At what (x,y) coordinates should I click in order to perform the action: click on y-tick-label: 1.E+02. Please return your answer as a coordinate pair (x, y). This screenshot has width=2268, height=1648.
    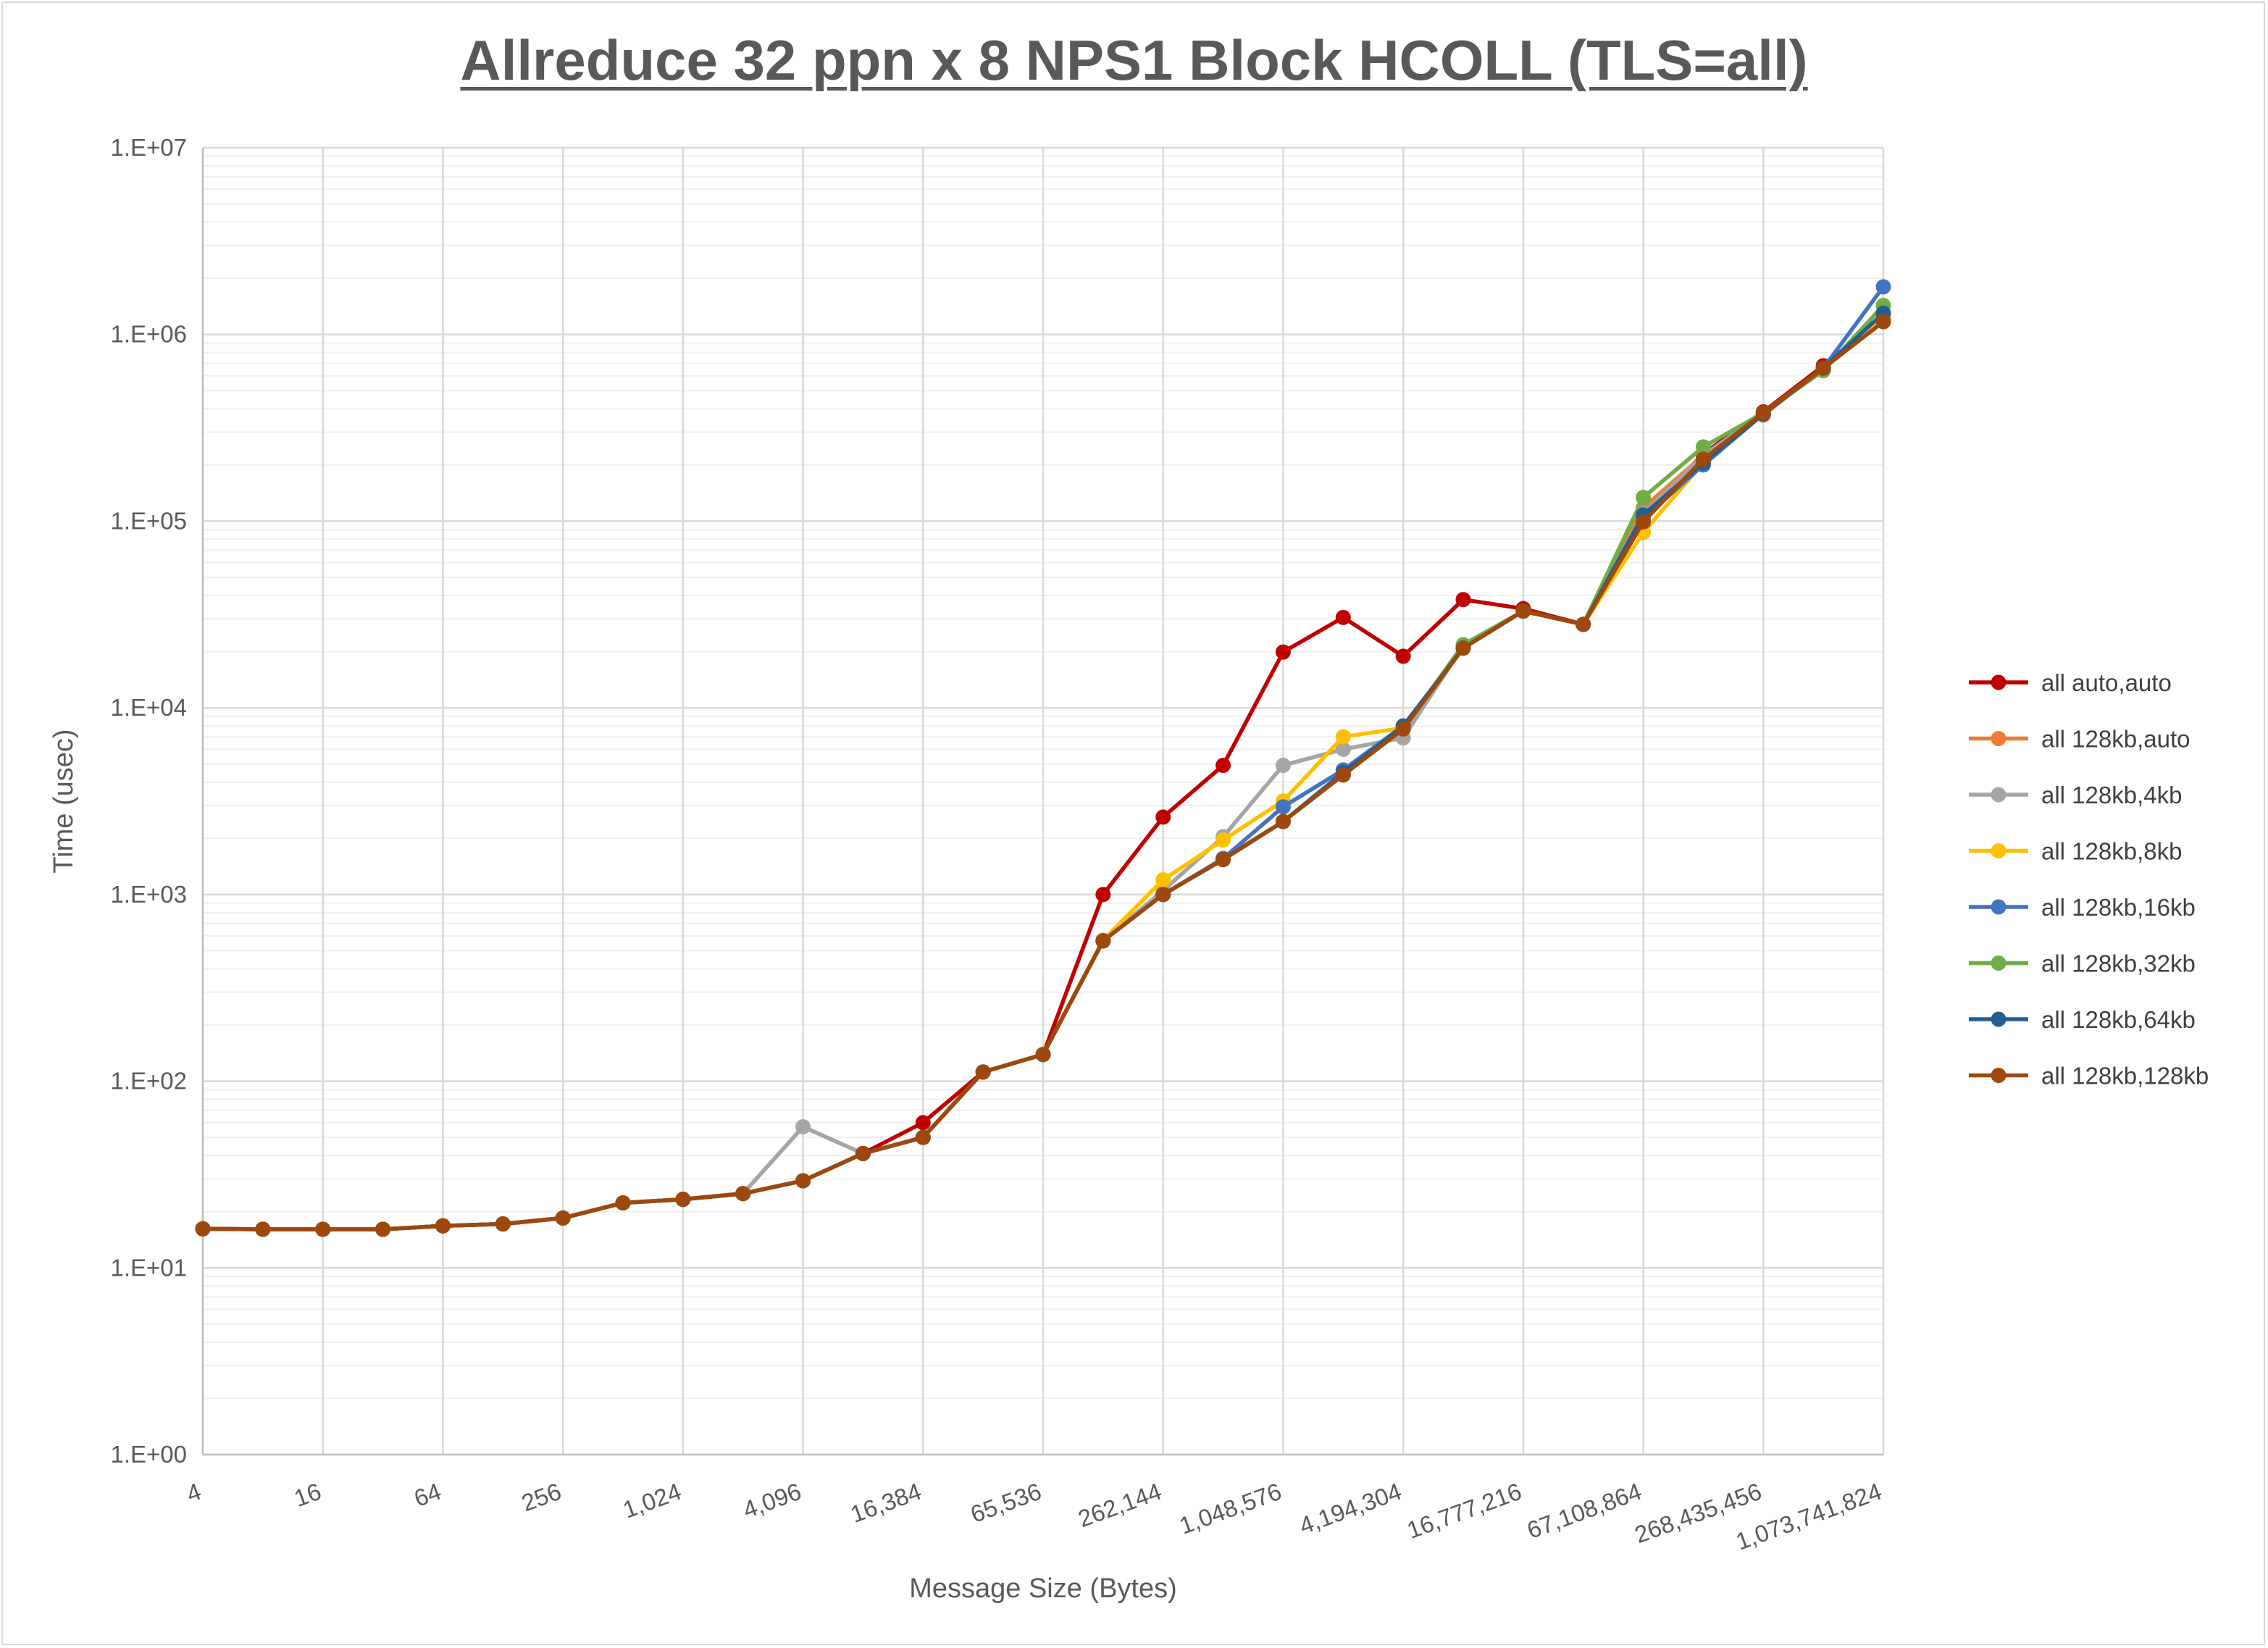
    Looking at the image, I should click on (149, 1081).